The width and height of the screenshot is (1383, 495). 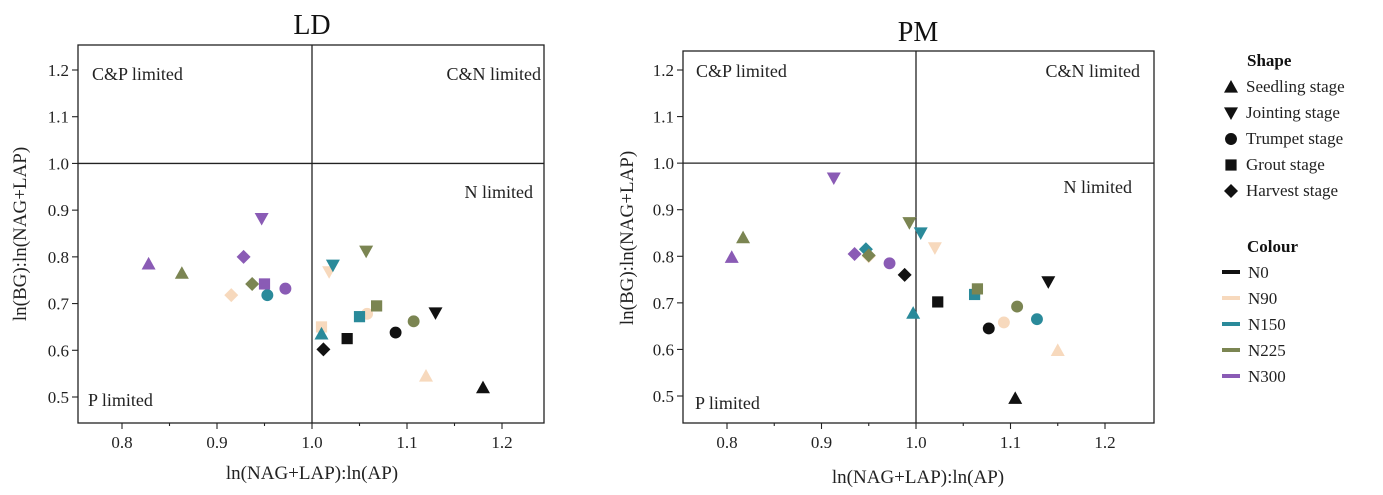 I want to click on legend-colour-label: N300, so click(x=1267, y=376).